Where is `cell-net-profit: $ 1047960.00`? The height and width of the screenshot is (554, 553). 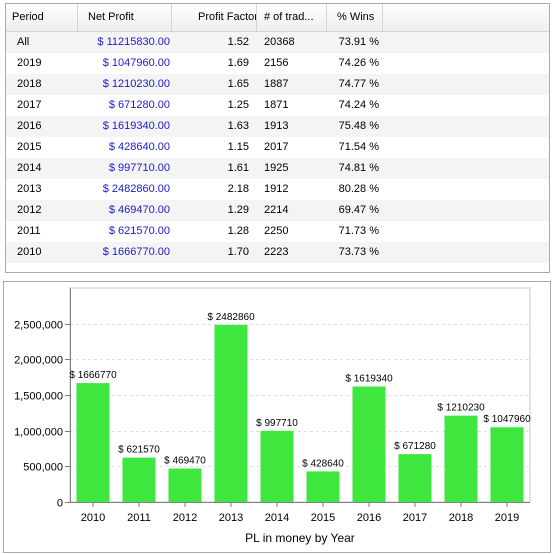
cell-net-profit: $ 1047960.00 is located at coordinates (136, 63).